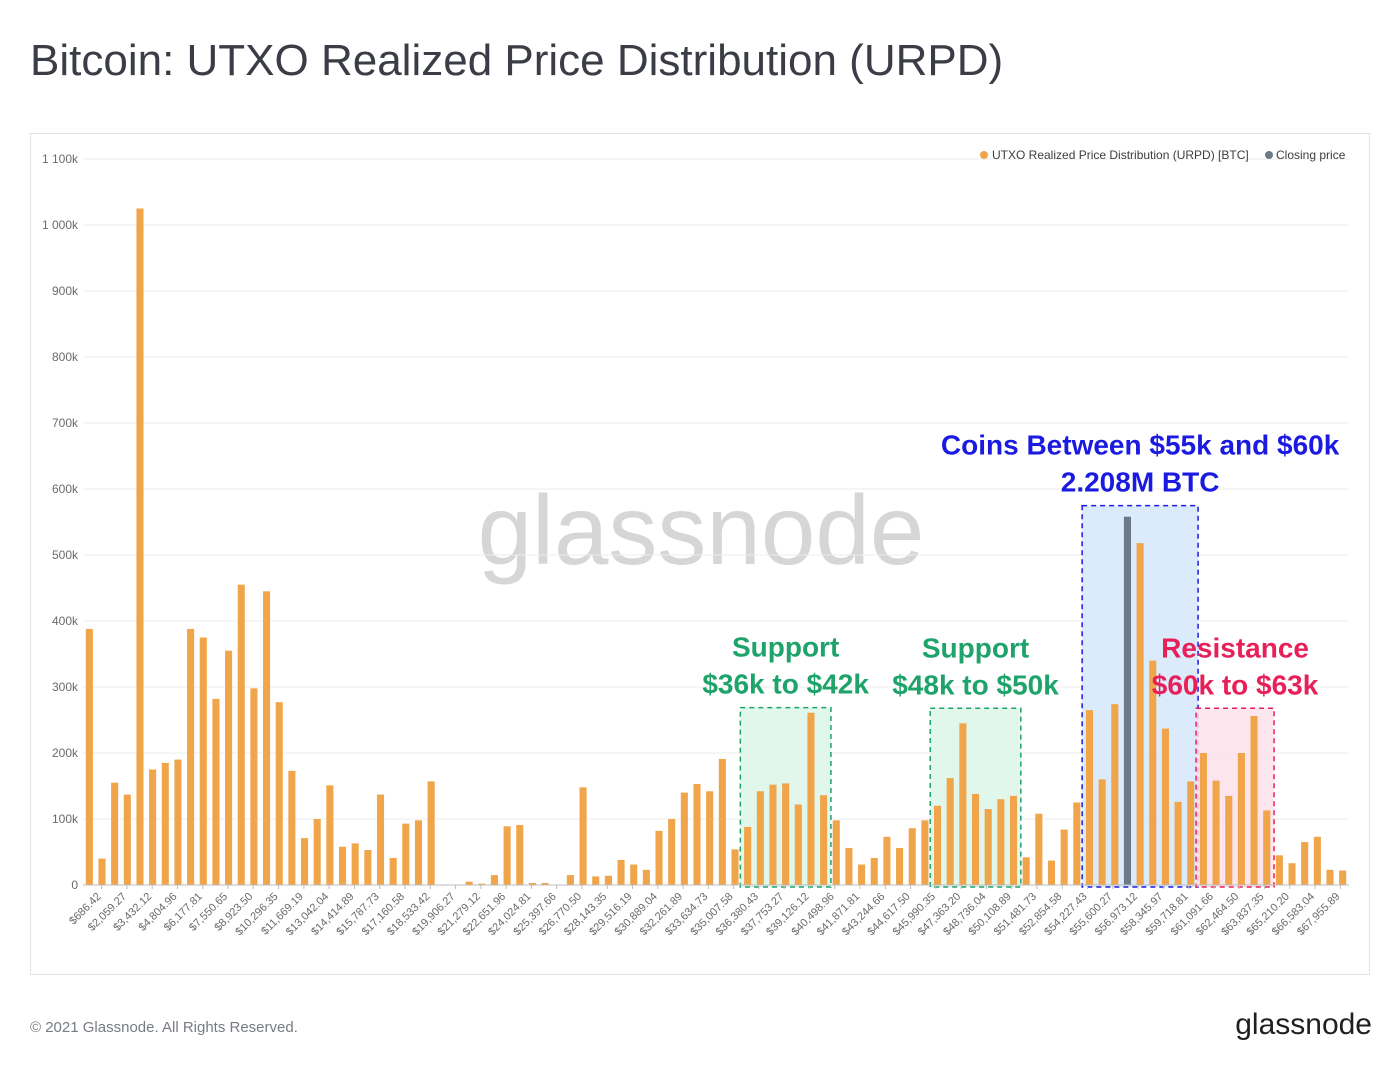  What do you see at coordinates (1303, 1024) in the screenshot?
I see `brand-logo: glassnode` at bounding box center [1303, 1024].